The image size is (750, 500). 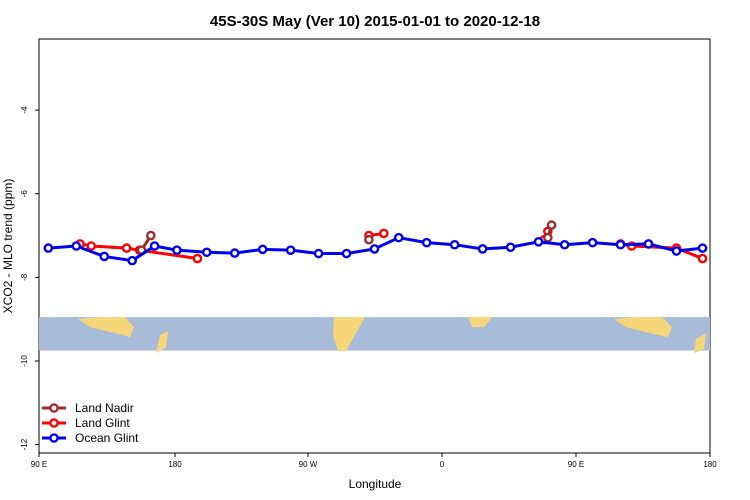 What do you see at coordinates (374, 461) in the screenshot?
I see `x-axis-ticks: 90 E 180 90 W 0 90 E 180` at bounding box center [374, 461].